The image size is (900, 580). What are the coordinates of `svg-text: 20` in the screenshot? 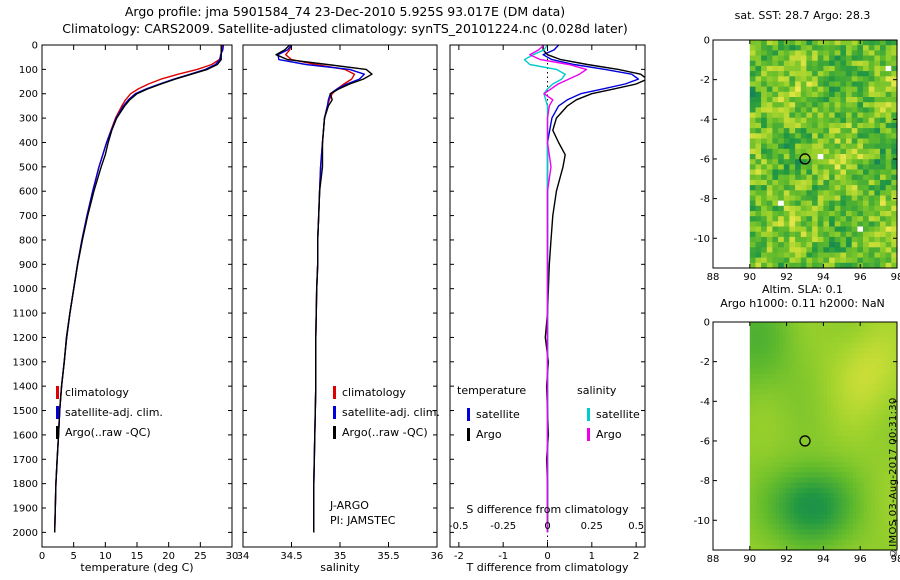 It's located at (168, 556).